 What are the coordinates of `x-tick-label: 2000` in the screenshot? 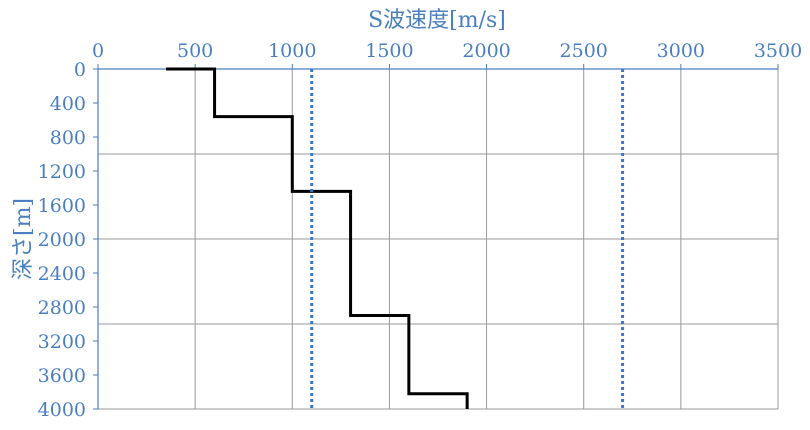 It's located at (486, 51).